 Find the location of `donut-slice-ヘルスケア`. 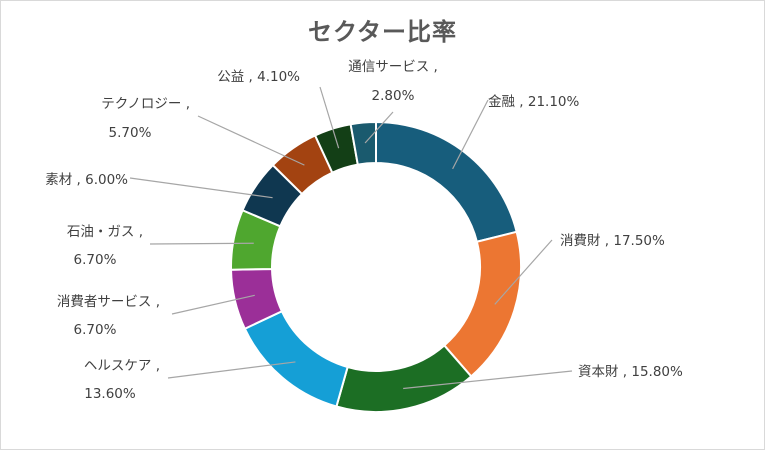

donut-slice-ヘルスケア is located at coordinates (296, 358).